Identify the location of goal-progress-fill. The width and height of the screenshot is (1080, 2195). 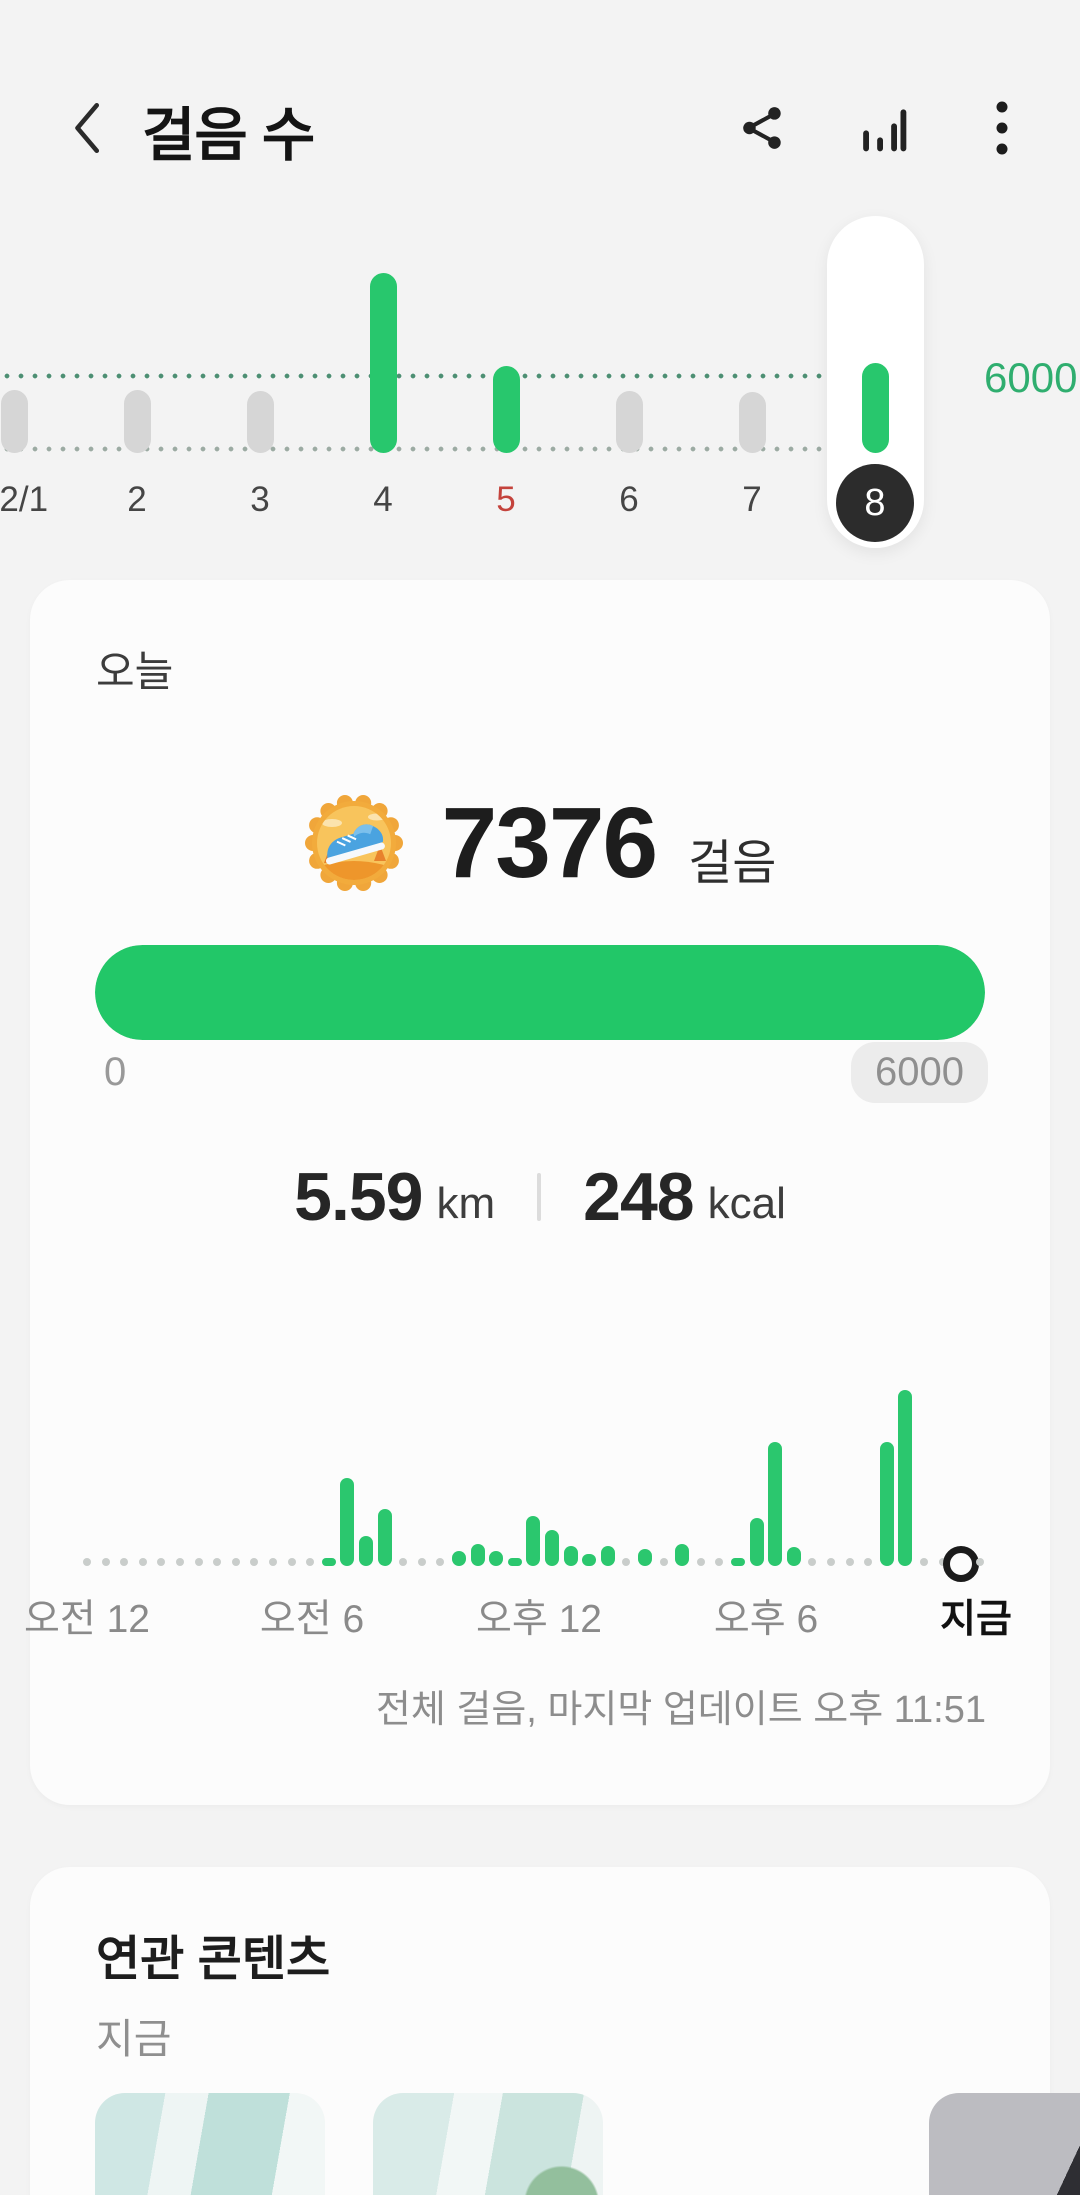
(540, 992).